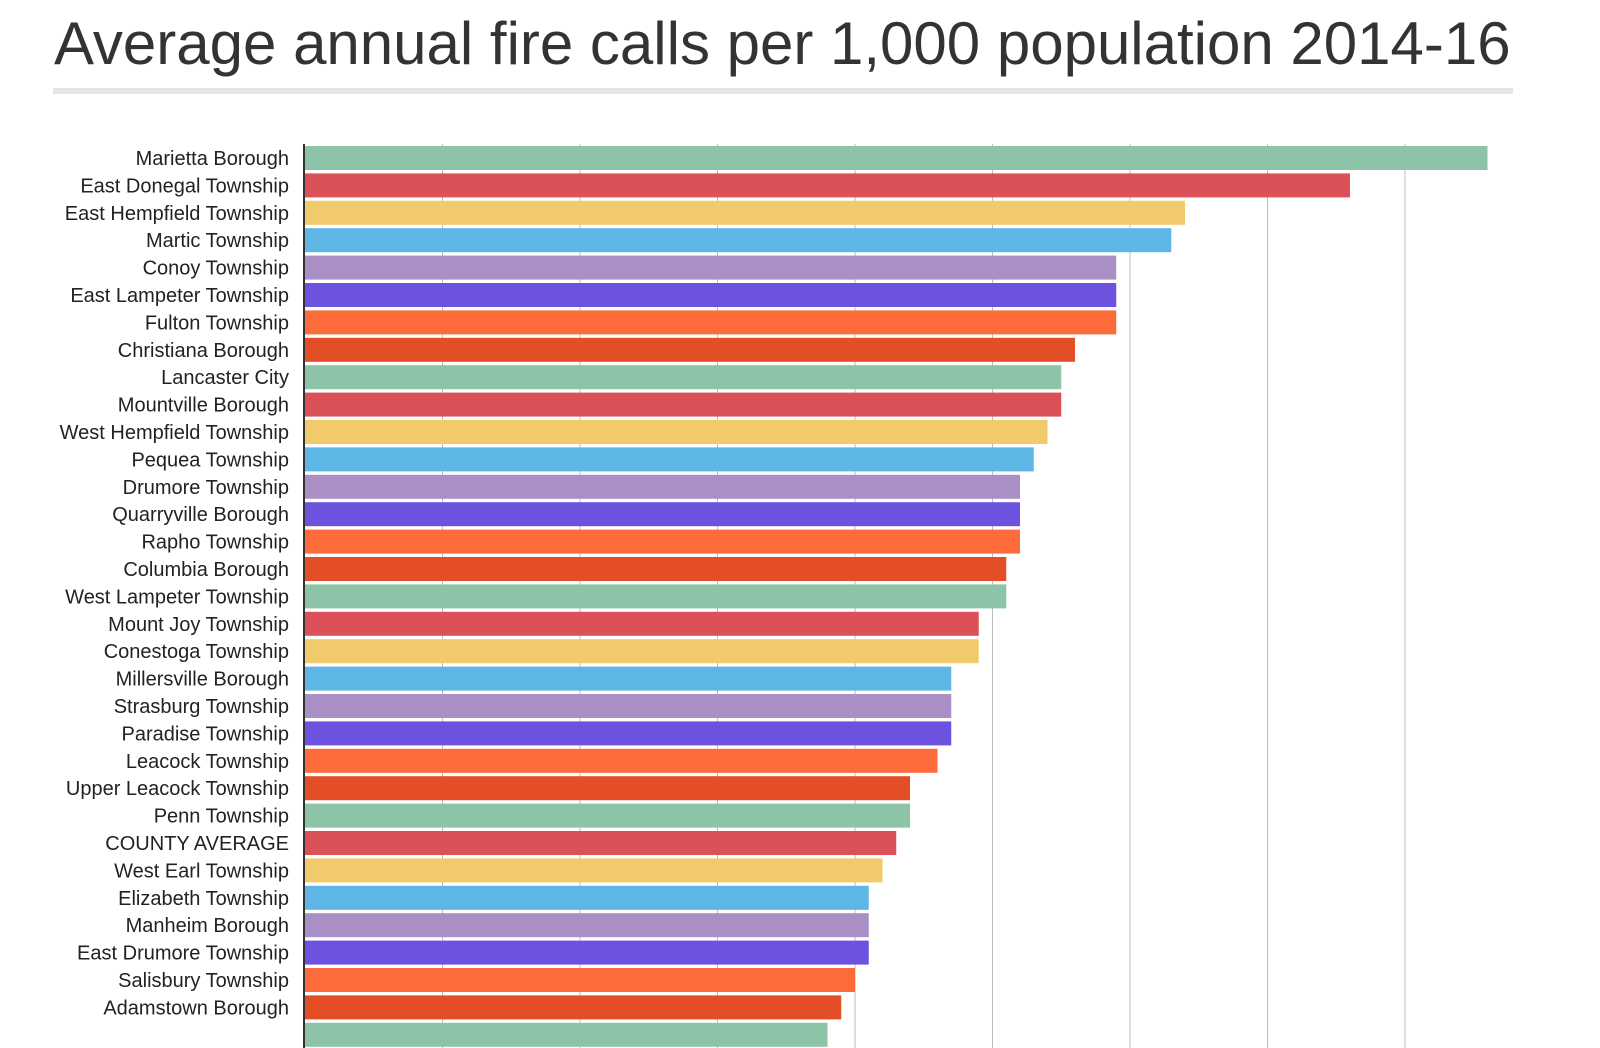  What do you see at coordinates (203, 981) in the screenshot?
I see `category-label: Salisbury Township` at bounding box center [203, 981].